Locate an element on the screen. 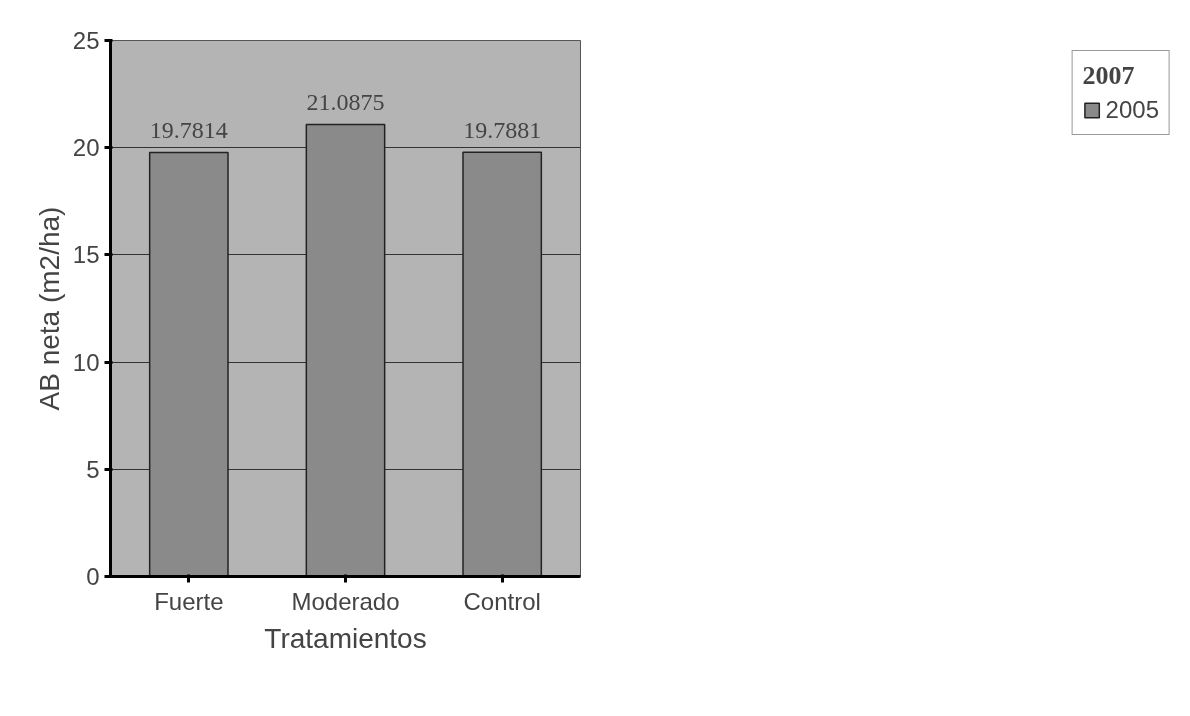  x-tick-label: Control is located at coordinates (502, 601).